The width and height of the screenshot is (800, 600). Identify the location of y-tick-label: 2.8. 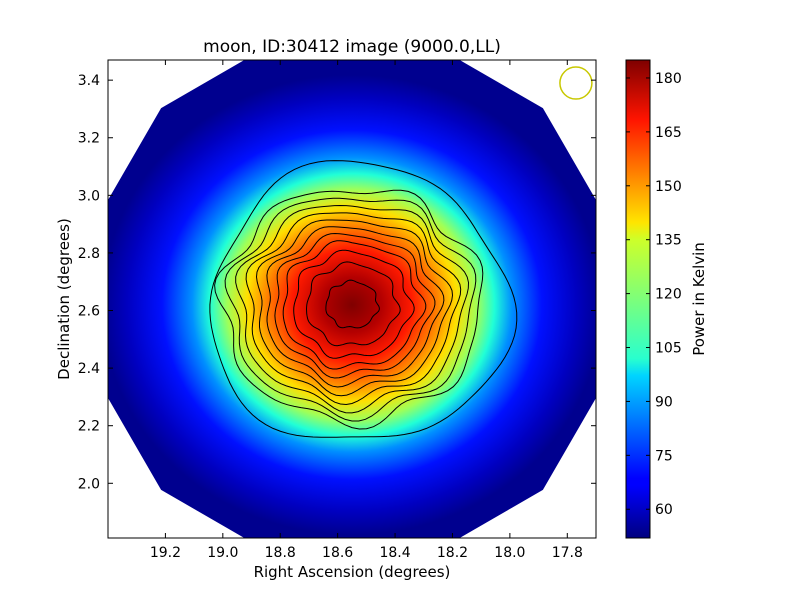
(89, 254).